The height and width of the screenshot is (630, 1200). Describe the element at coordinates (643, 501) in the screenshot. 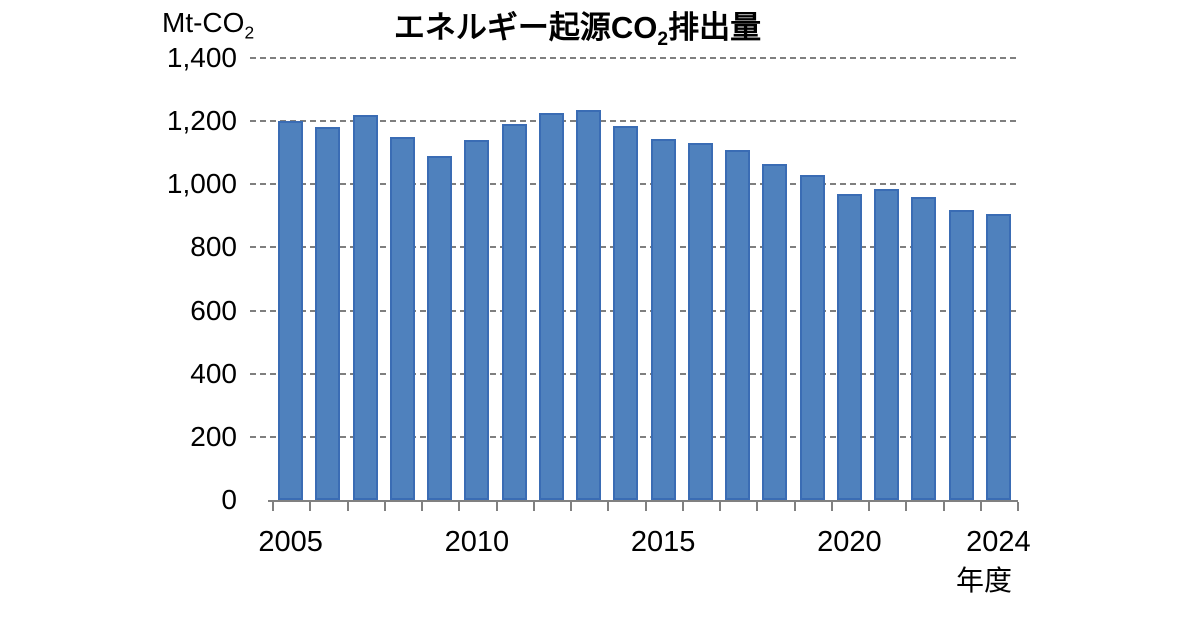

I see `x-axis-line` at that location.